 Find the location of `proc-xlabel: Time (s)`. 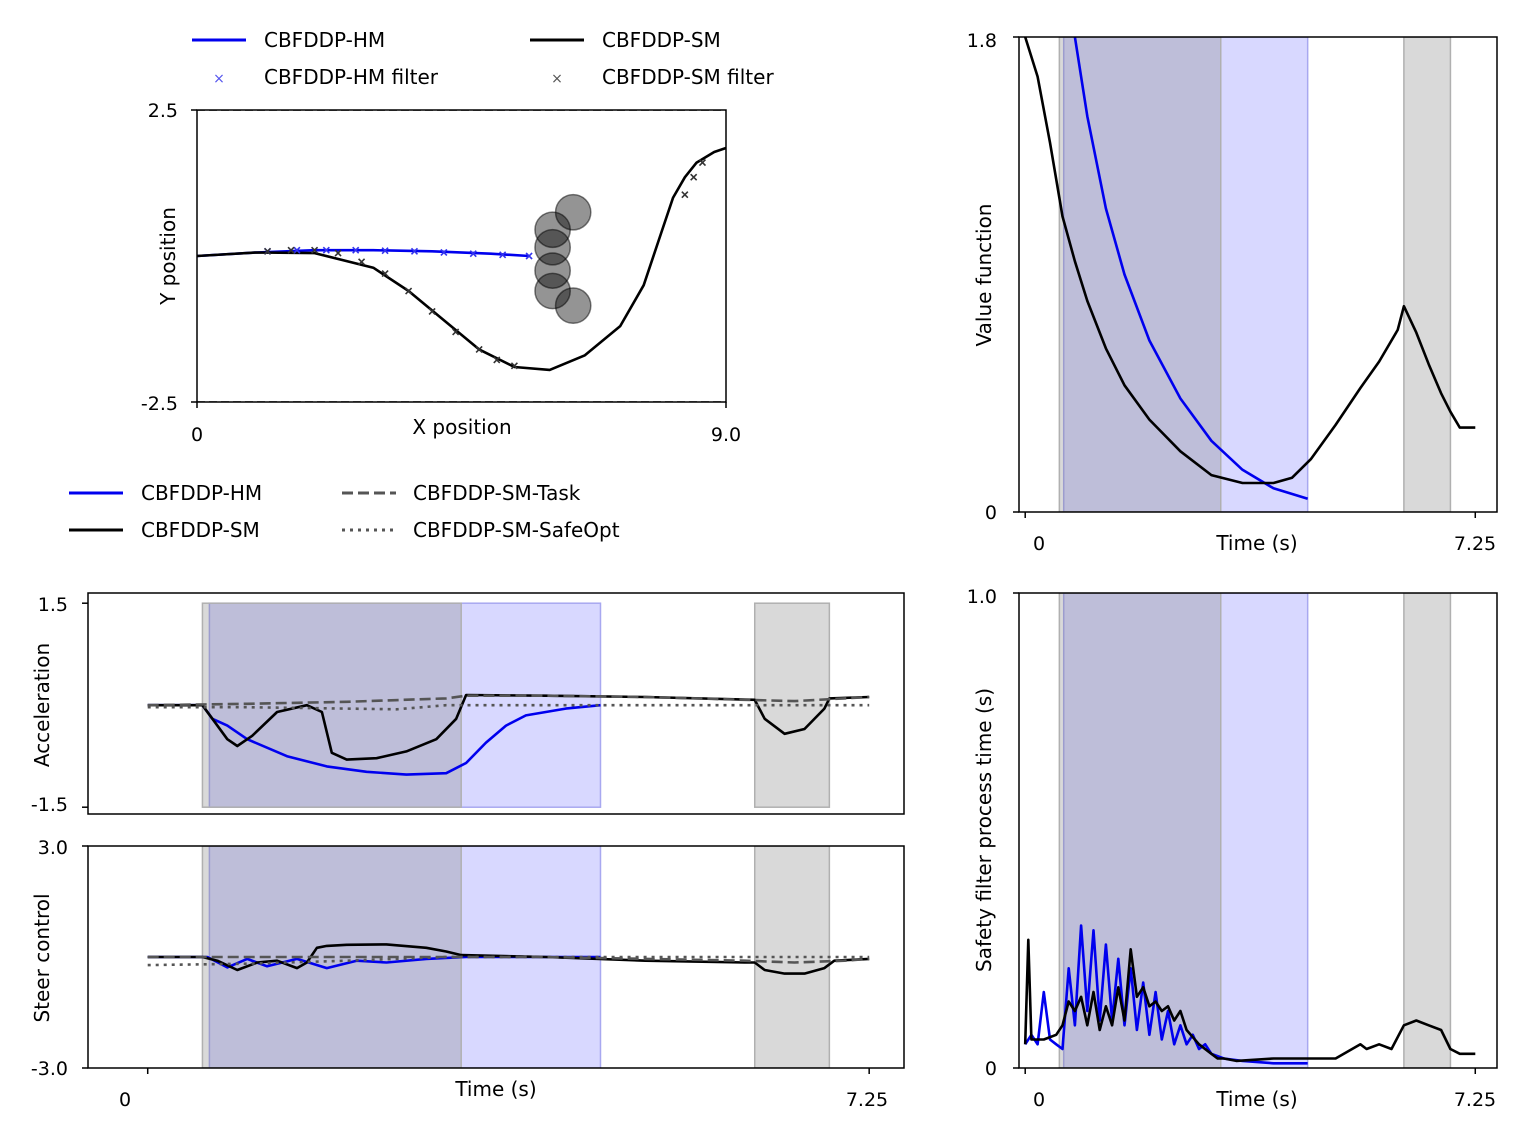

proc-xlabel: Time (s) is located at coordinates (1256, 1099).